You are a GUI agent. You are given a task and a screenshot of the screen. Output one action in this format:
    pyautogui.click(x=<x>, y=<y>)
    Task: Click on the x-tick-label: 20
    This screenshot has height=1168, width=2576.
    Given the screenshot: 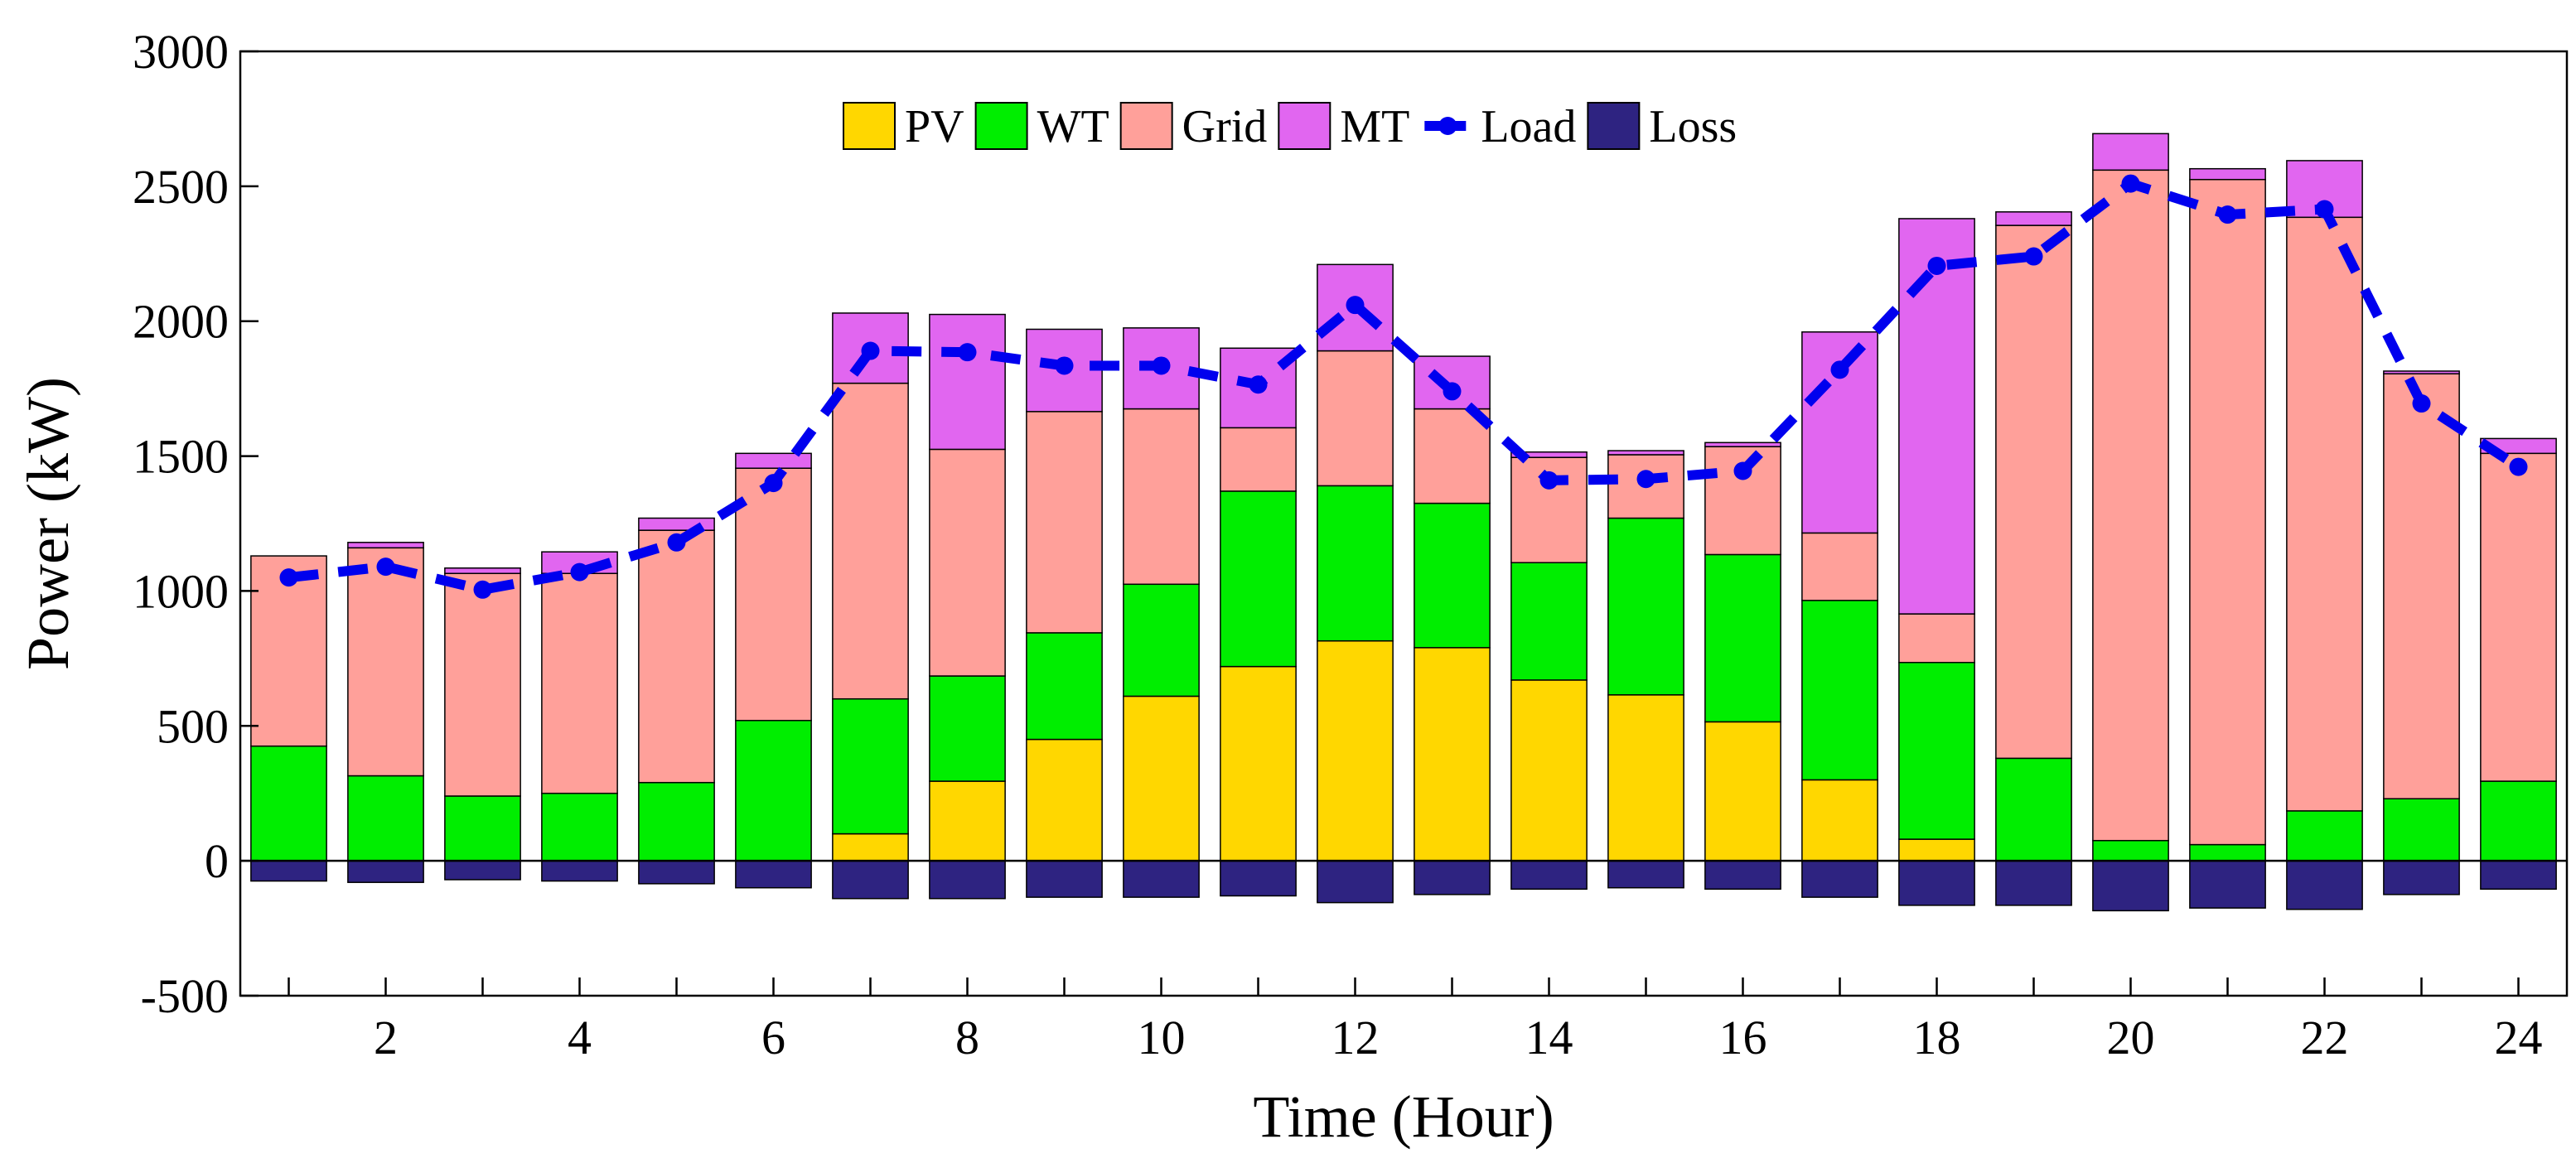 What is the action you would take?
    pyautogui.click(x=2131, y=1037)
    